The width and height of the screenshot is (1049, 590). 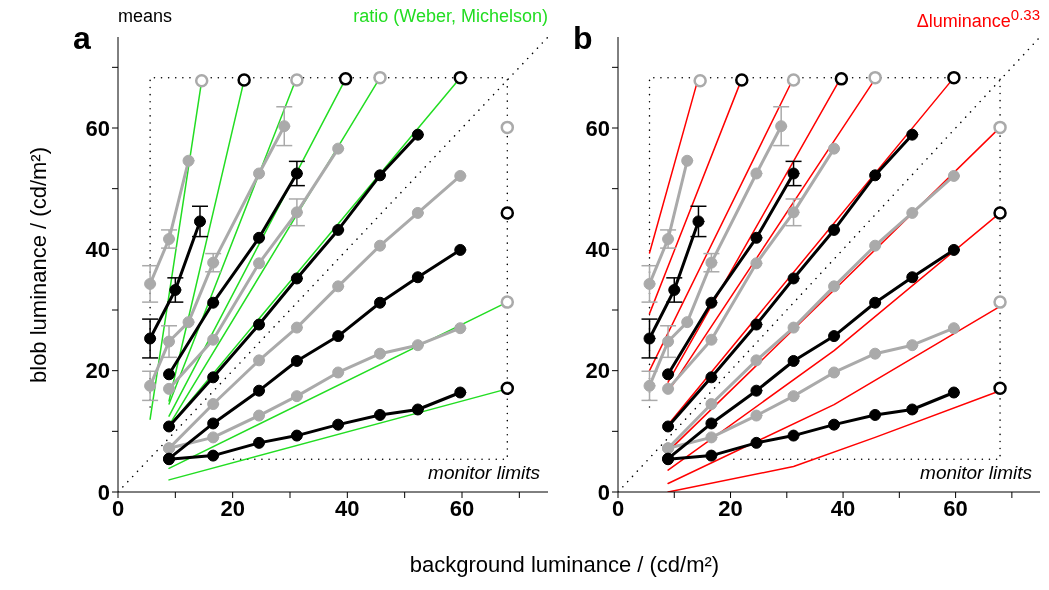 What do you see at coordinates (145, 16) in the screenshot?
I see `chart-subtitle: means` at bounding box center [145, 16].